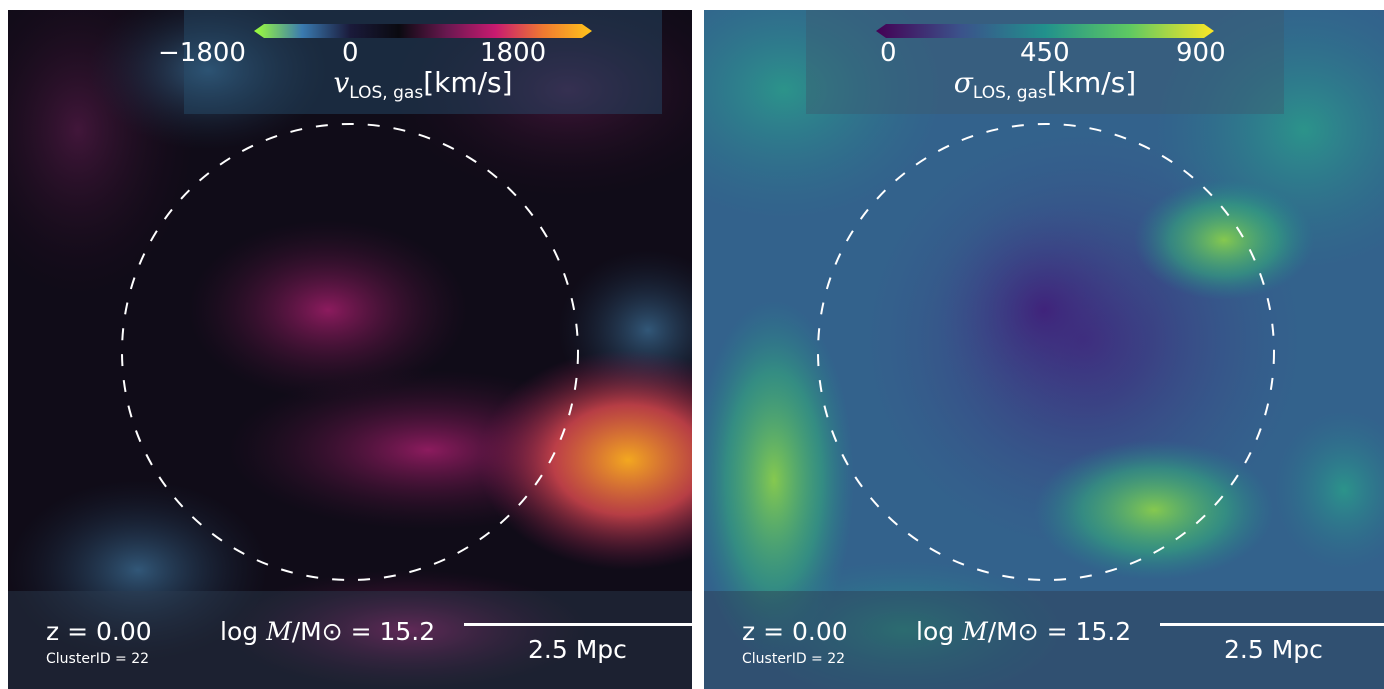 This screenshot has height=689, width=1384. I want to click on colorbar-panel: 0 450 900 σLOS, gas[km/s], so click(1045, 62).